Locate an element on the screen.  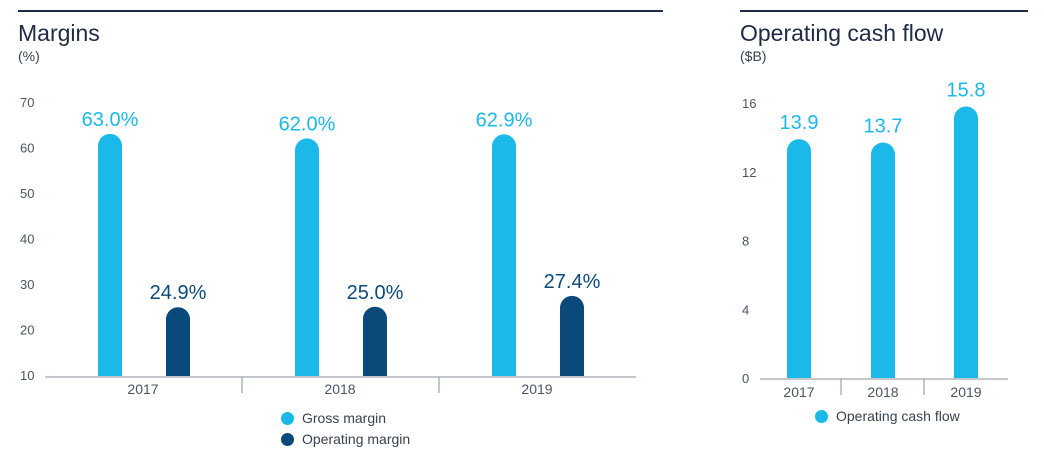
operating-margin-data-label: 27.4% is located at coordinates (572, 282).